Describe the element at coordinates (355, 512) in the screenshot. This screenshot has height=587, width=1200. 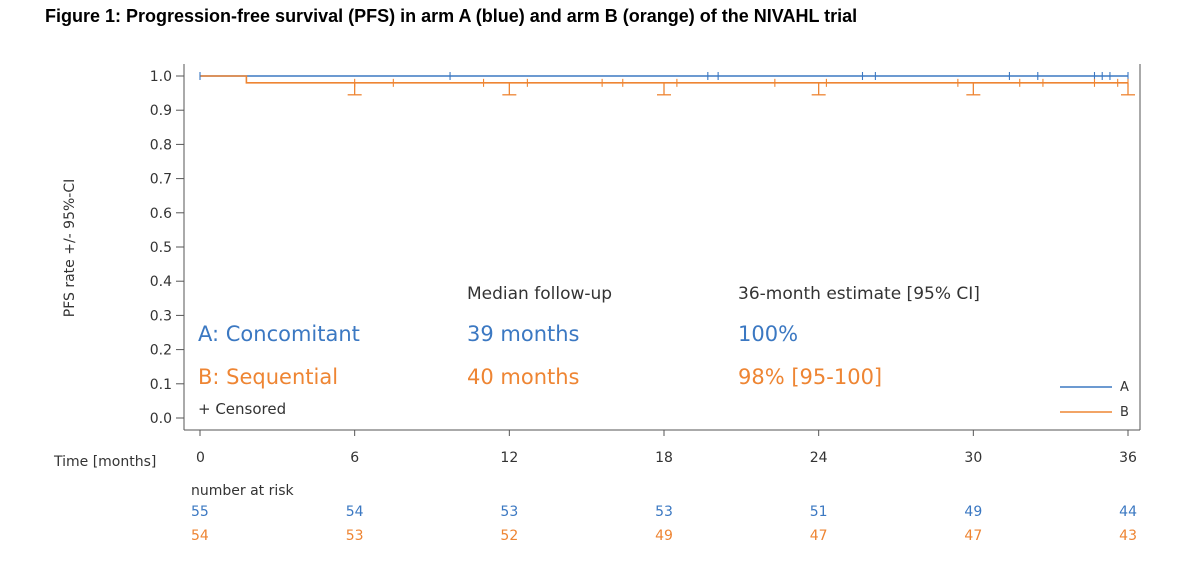
I see `risk-count-arm-a: 54` at that location.